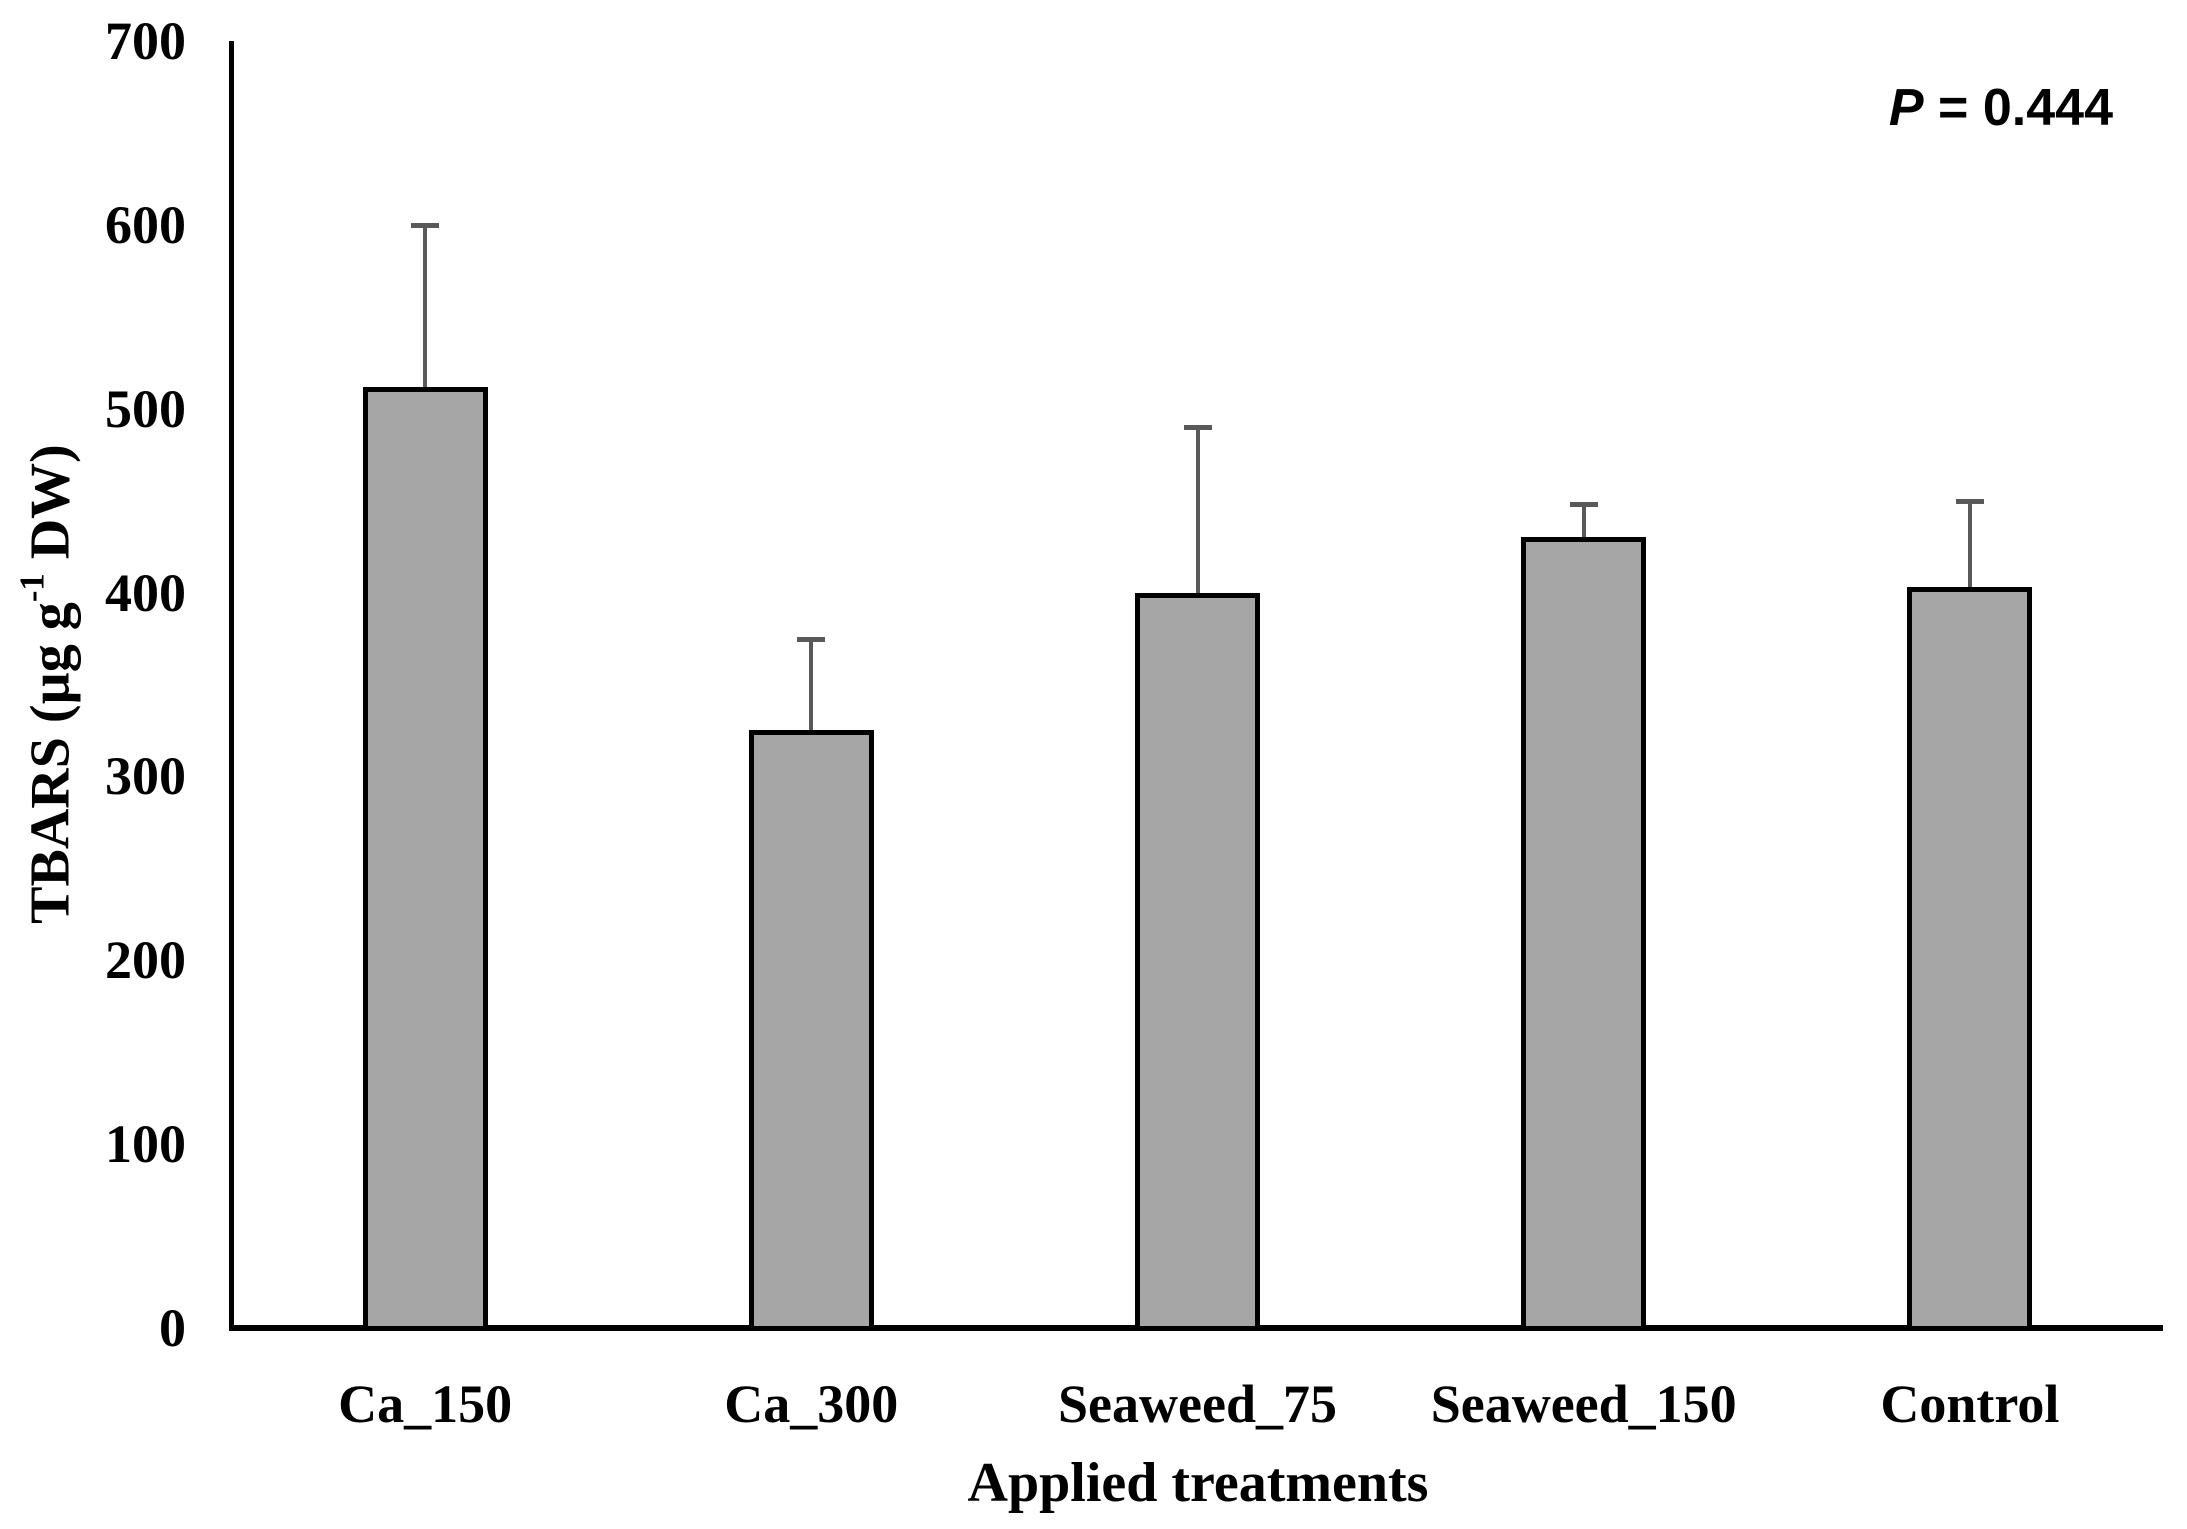 This screenshot has height=1529, width=2187. Describe the element at coordinates (45, 684) in the screenshot. I see `y-axis-title: TBARS (µg g-1 DW)` at that location.